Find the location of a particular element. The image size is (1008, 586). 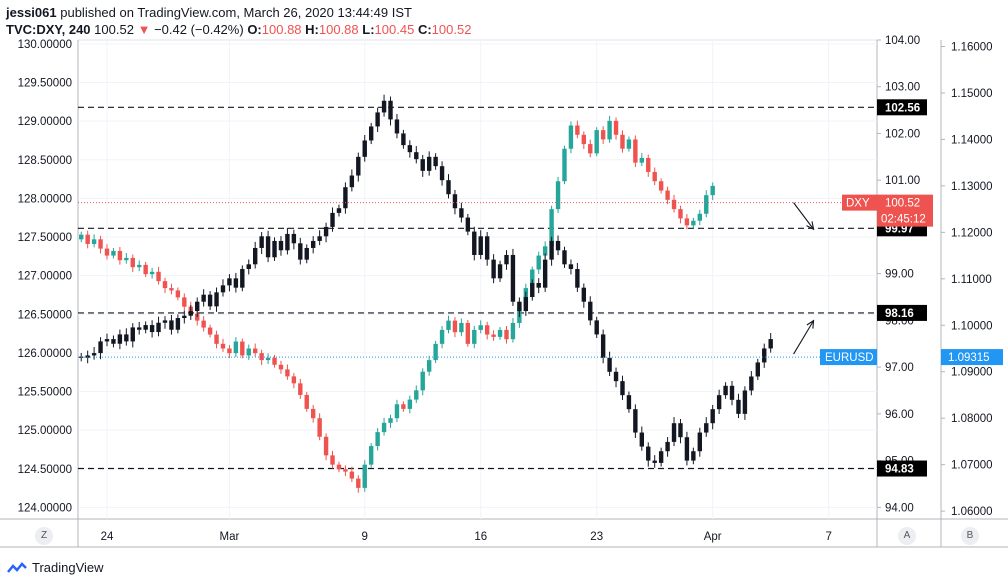

left-axis-tick: 129.00000 is located at coordinates (45, 122).